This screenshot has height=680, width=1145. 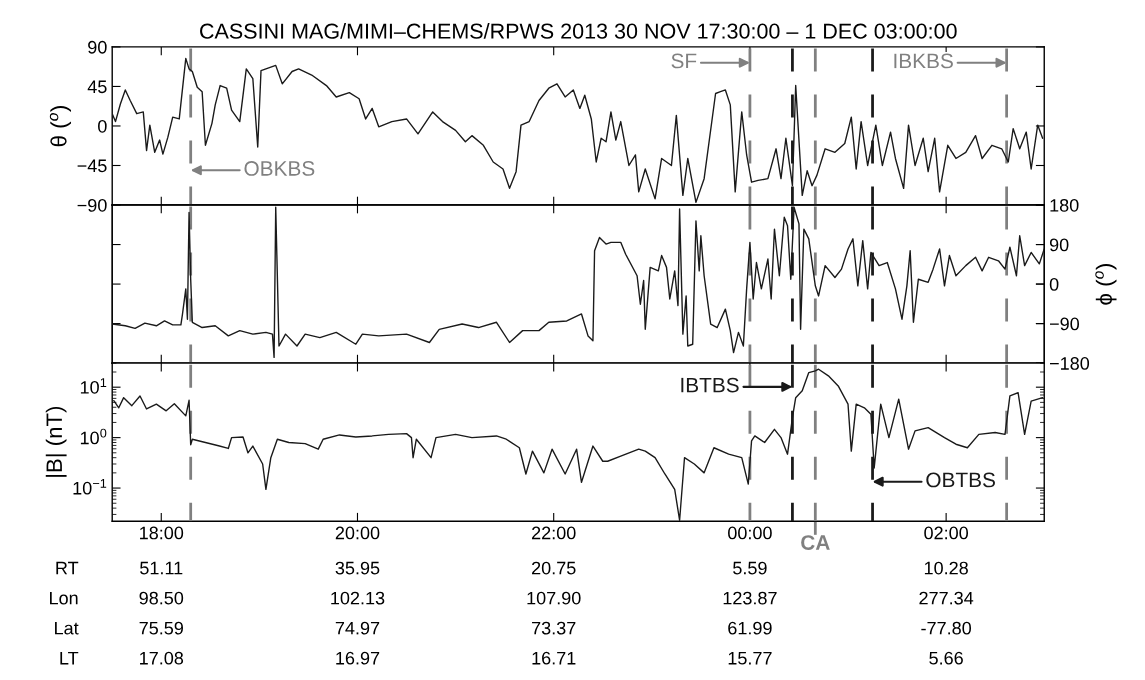 I want to click on ref-line-label: SF, so click(x=684, y=61).